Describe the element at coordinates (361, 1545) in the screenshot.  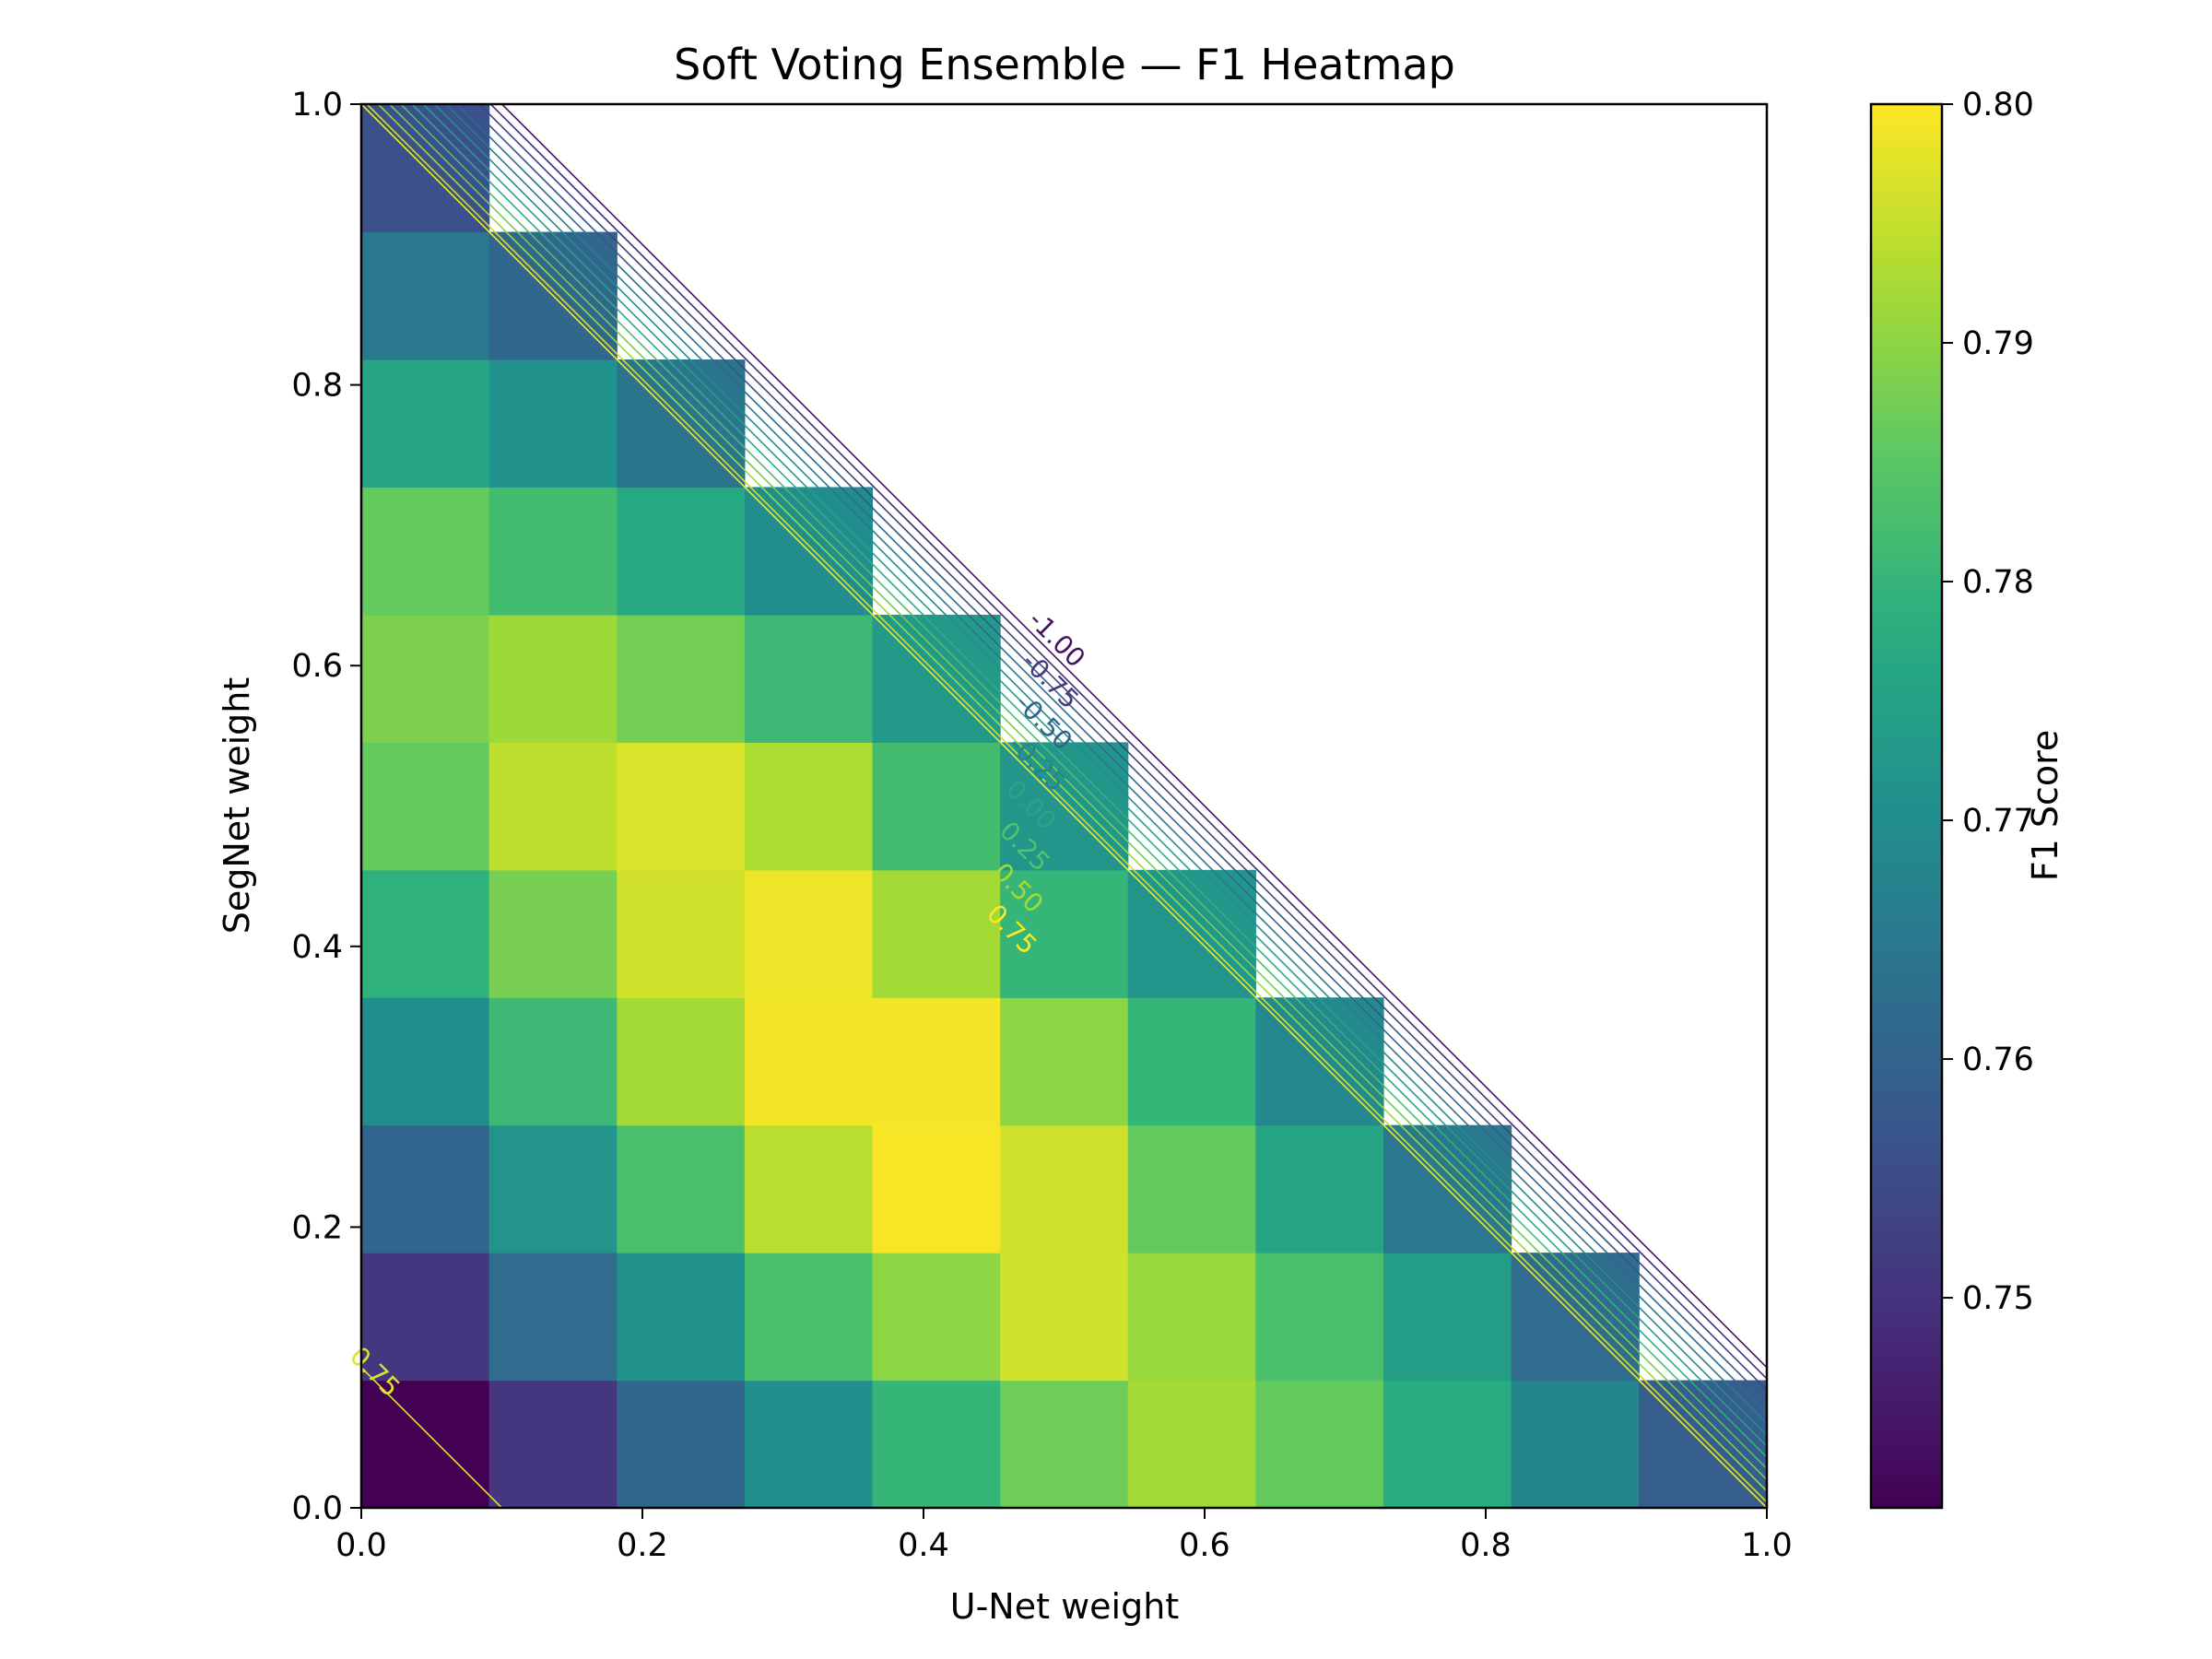
I see `x-tick-label: 0.0` at that location.